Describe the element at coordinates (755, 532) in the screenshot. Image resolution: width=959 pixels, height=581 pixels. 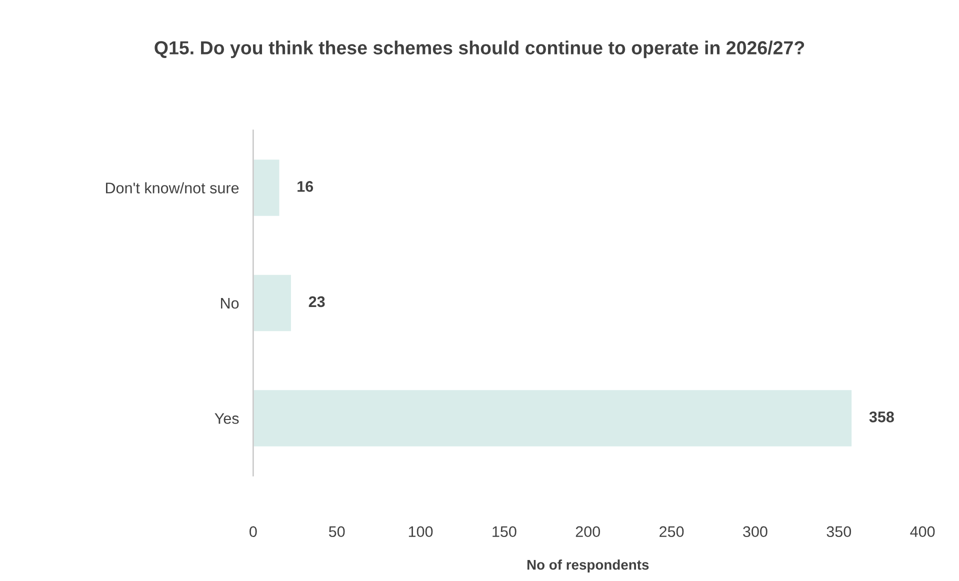
I see `x-tick-label: 300` at that location.